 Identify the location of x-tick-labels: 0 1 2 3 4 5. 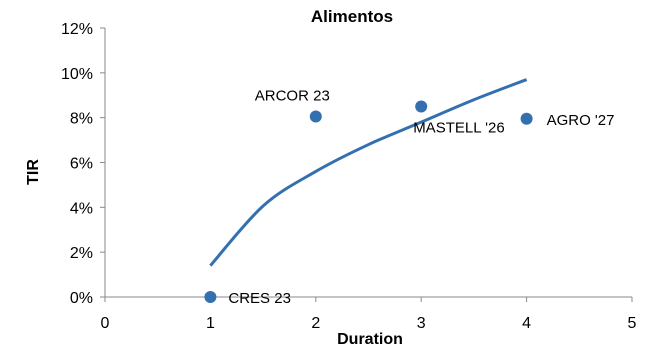
(369, 314).